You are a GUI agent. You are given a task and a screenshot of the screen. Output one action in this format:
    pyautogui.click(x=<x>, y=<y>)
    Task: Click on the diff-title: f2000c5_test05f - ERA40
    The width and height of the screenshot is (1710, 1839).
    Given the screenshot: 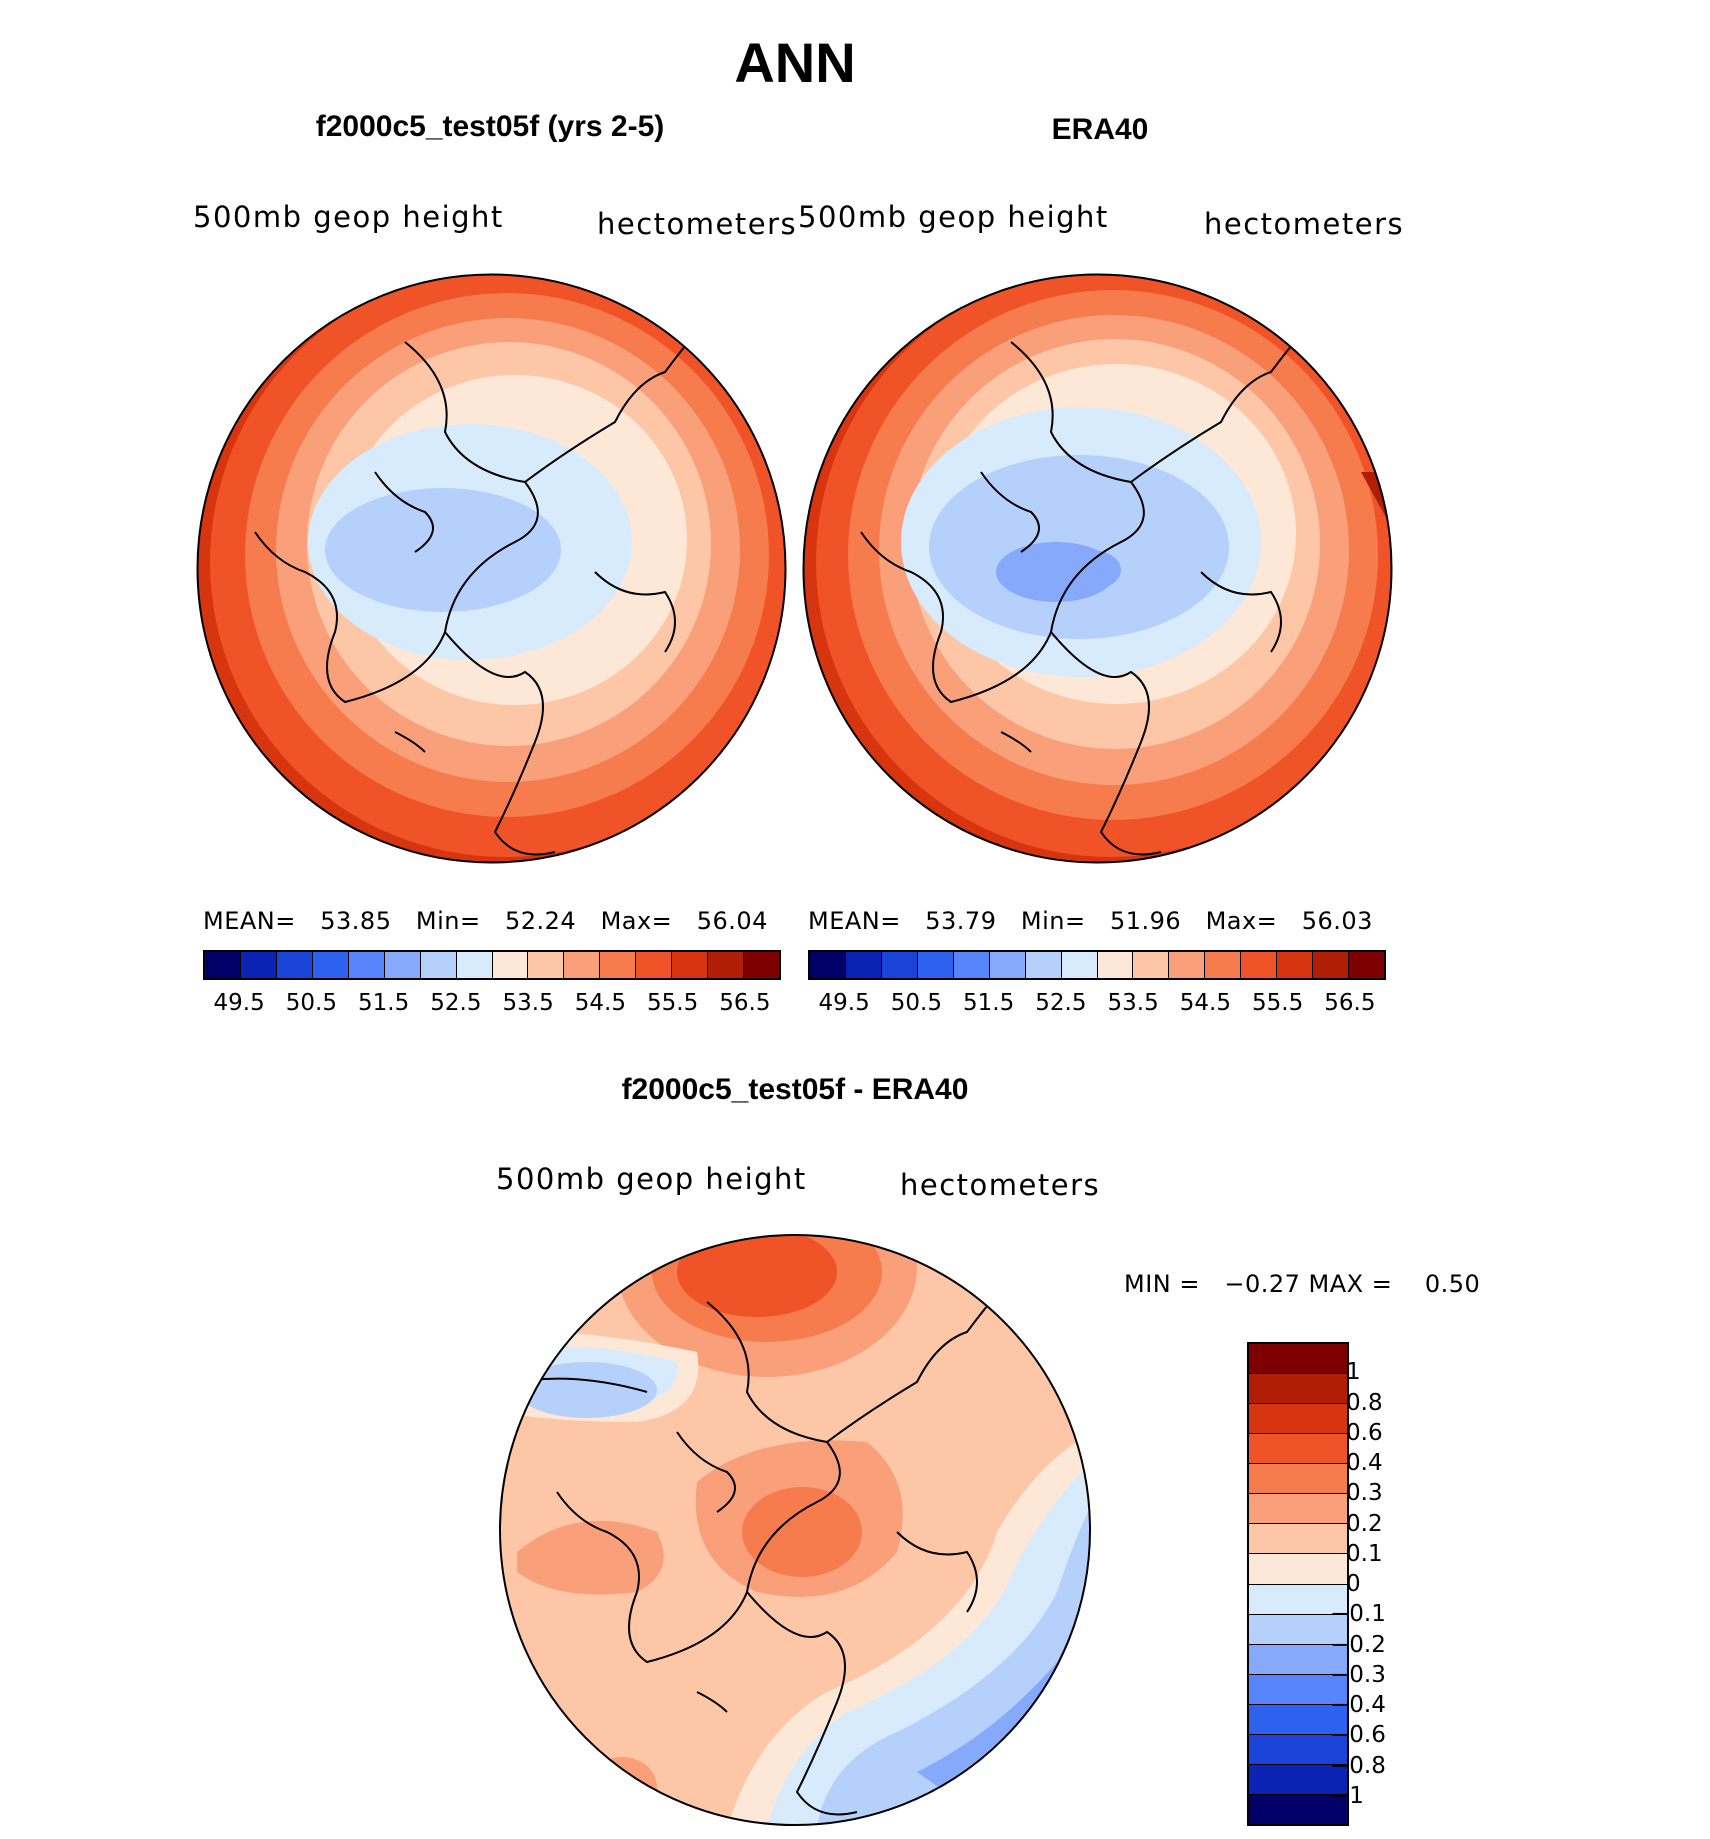 What is the action you would take?
    pyautogui.click(x=795, y=1089)
    